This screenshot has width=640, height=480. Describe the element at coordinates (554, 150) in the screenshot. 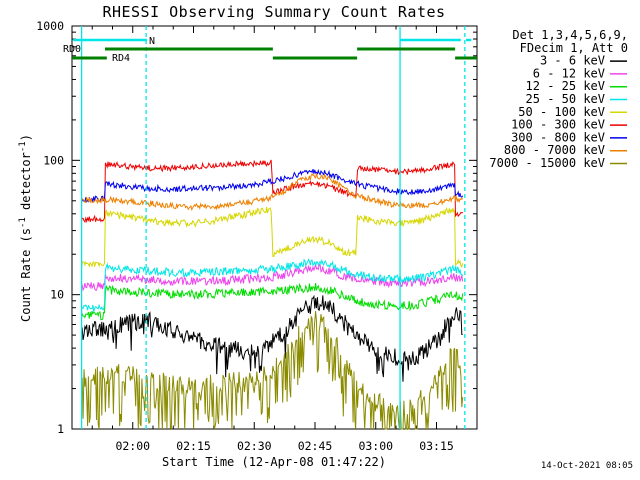

I see `legend-entry-label: 800 - 7000 keV` at that location.